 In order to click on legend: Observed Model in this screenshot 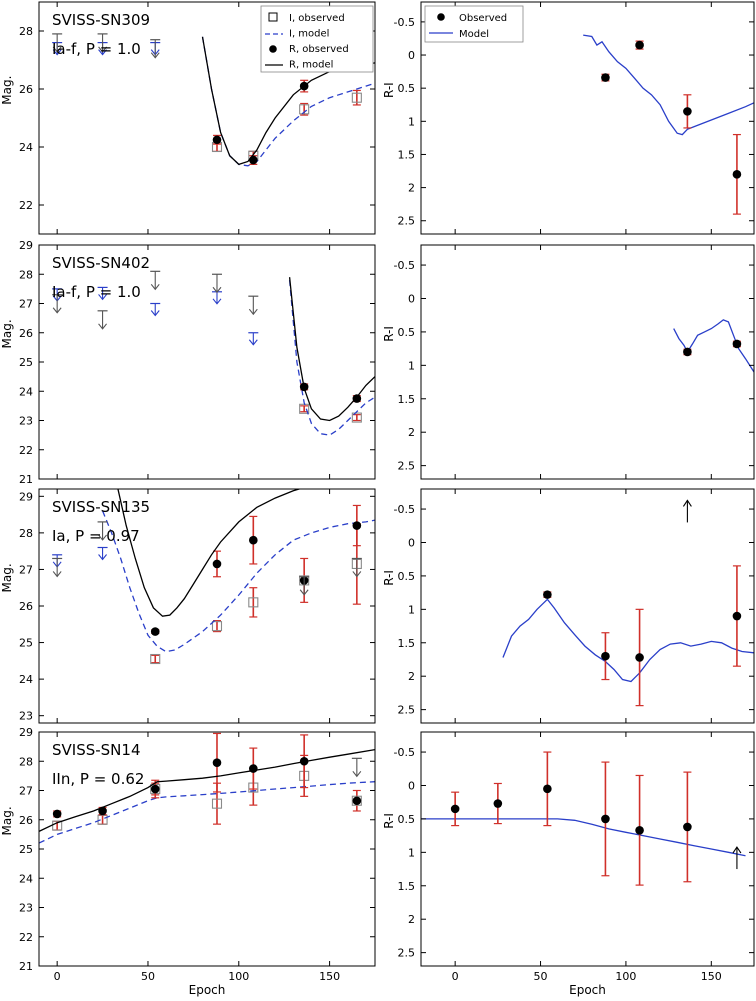, I will do `click(474, 24)`.